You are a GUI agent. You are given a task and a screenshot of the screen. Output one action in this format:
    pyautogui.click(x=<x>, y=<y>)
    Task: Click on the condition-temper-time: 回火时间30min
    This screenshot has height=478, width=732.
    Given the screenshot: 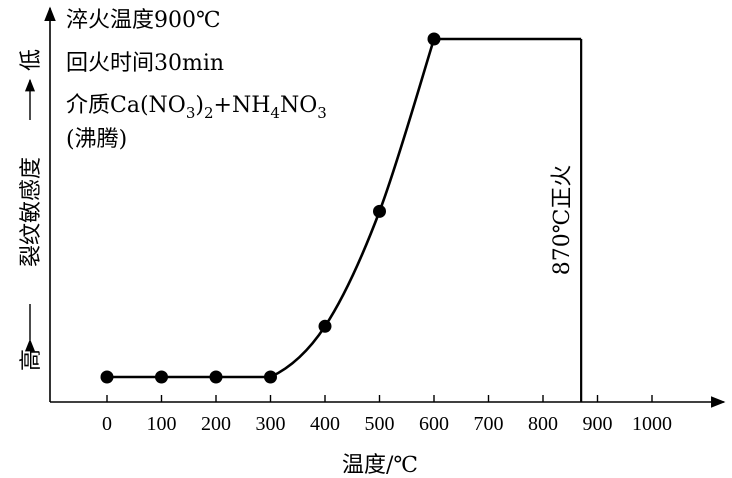 What is the action you would take?
    pyautogui.click(x=145, y=63)
    